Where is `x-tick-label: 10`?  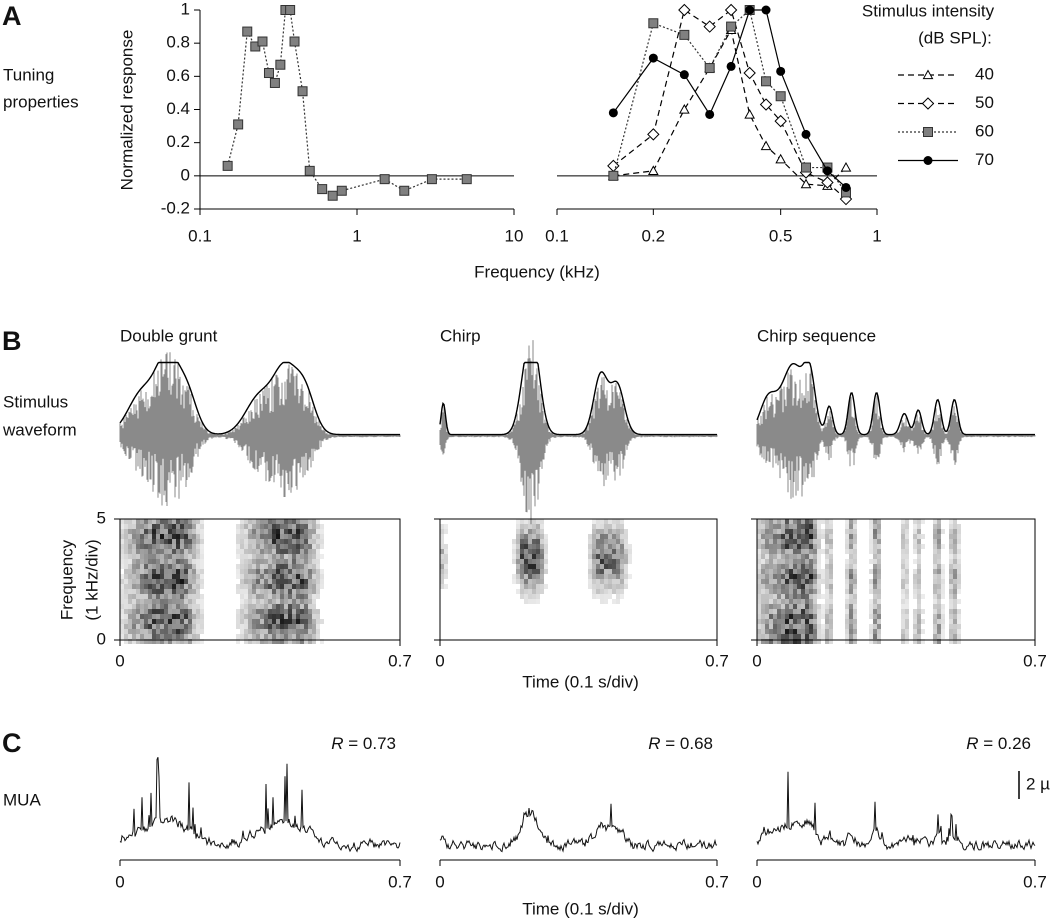
x-tick-label: 10 is located at coordinates (514, 235).